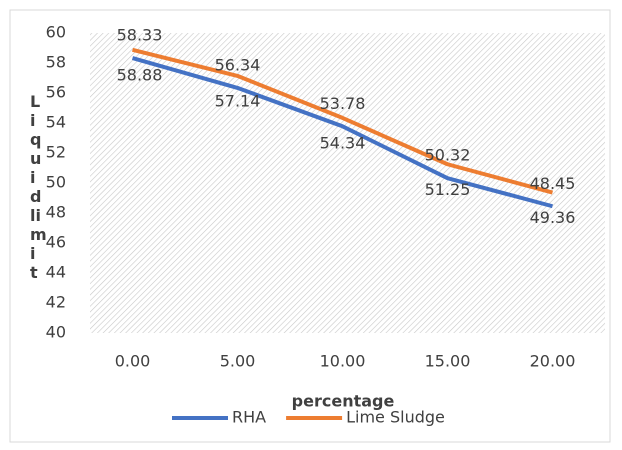  What do you see at coordinates (553, 183) in the screenshot?
I see `data-label: 48.45` at bounding box center [553, 183].